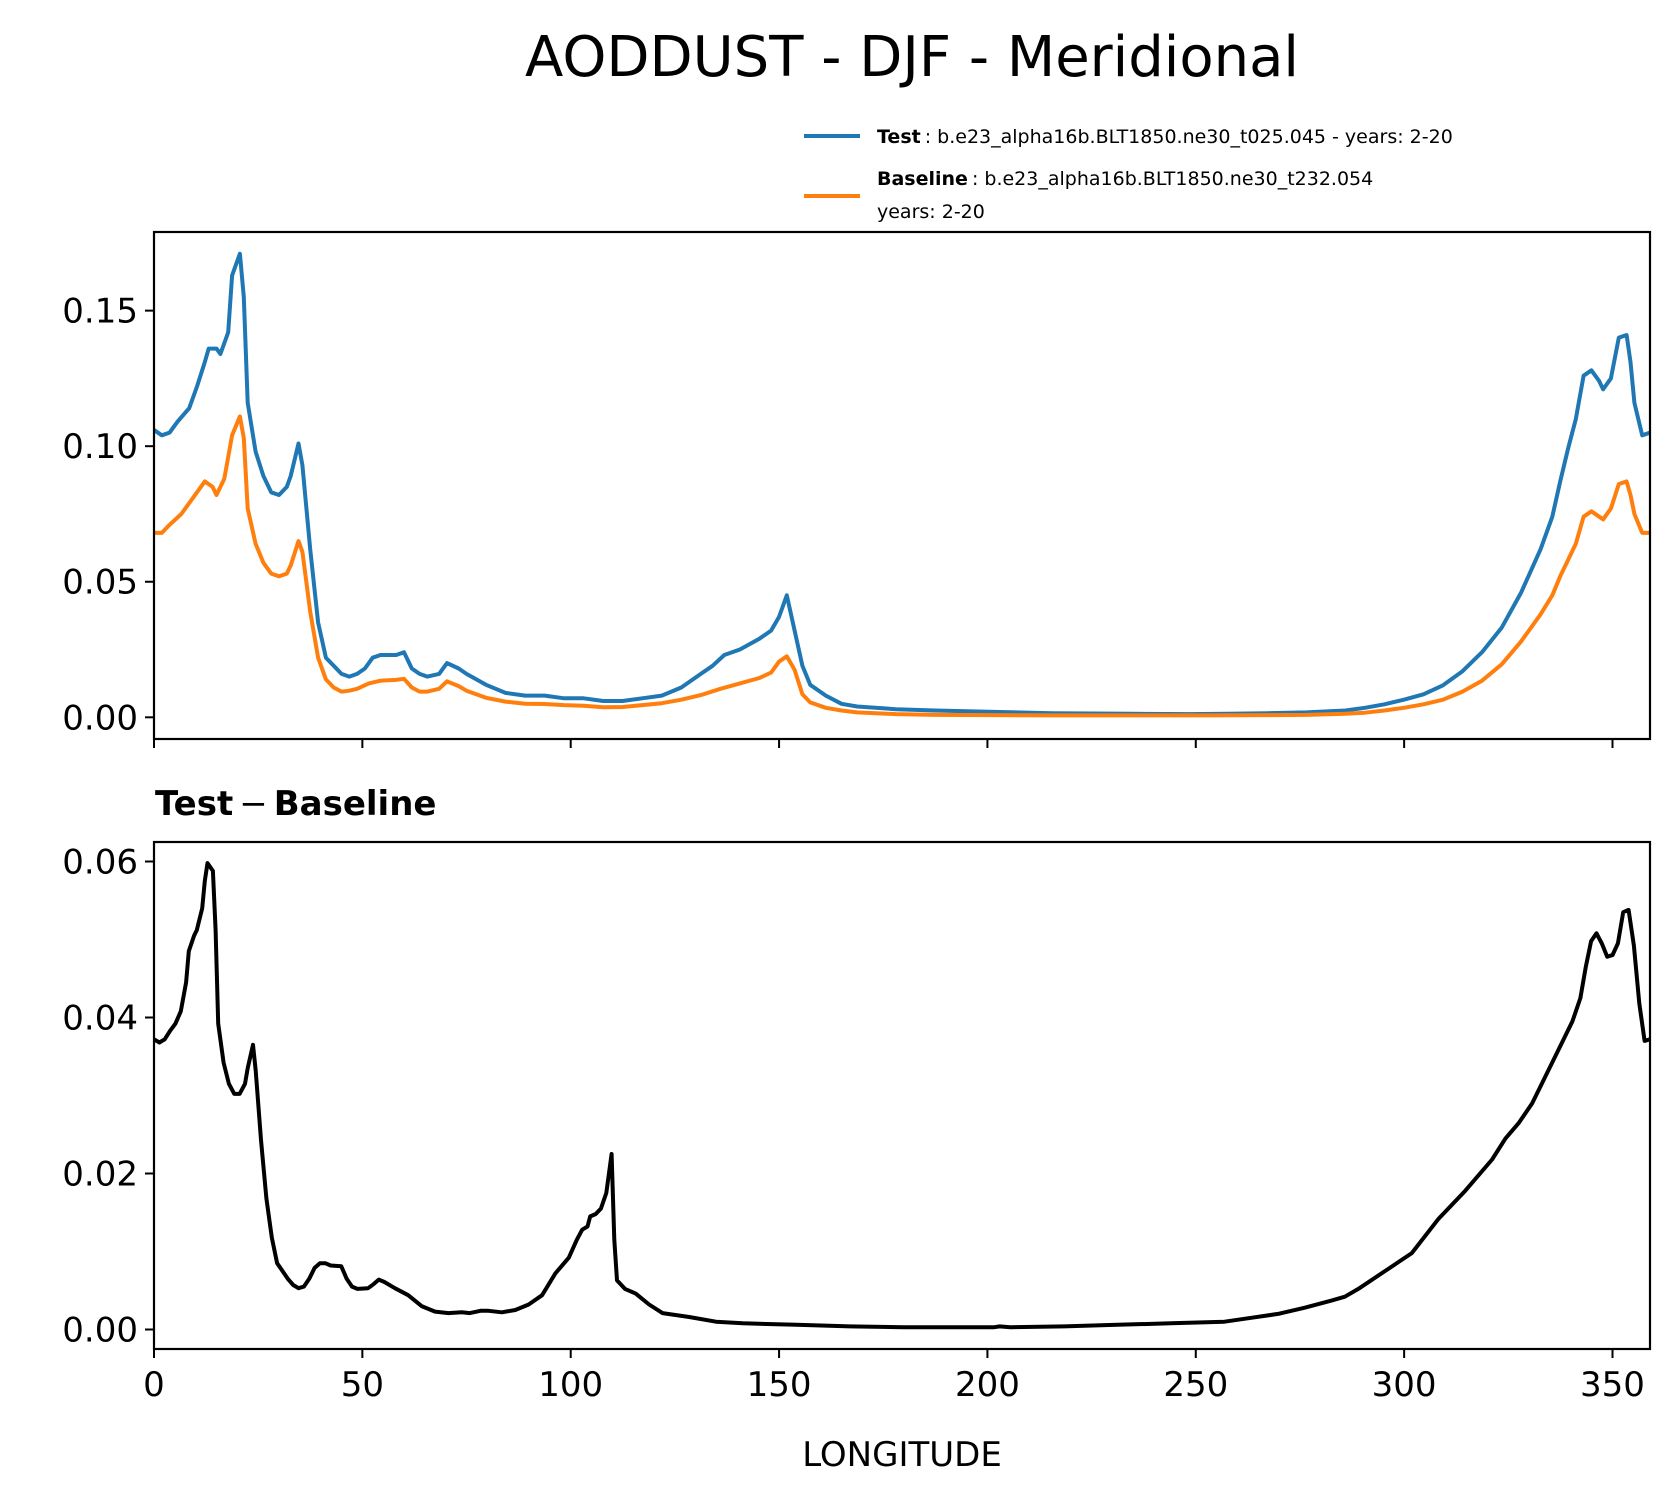  What do you see at coordinates (100, 863) in the screenshot?
I see `y-tick-label: 0.06` at bounding box center [100, 863].